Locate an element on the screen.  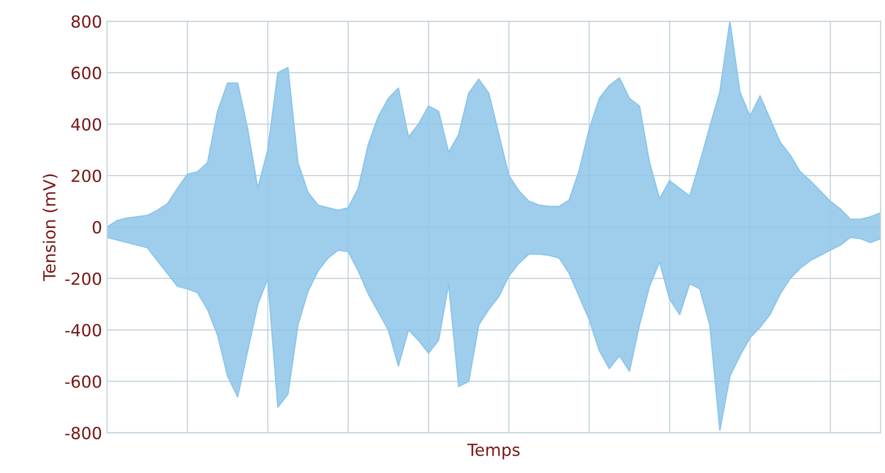
y-tick-label: 800 is located at coordinates (87, 21).